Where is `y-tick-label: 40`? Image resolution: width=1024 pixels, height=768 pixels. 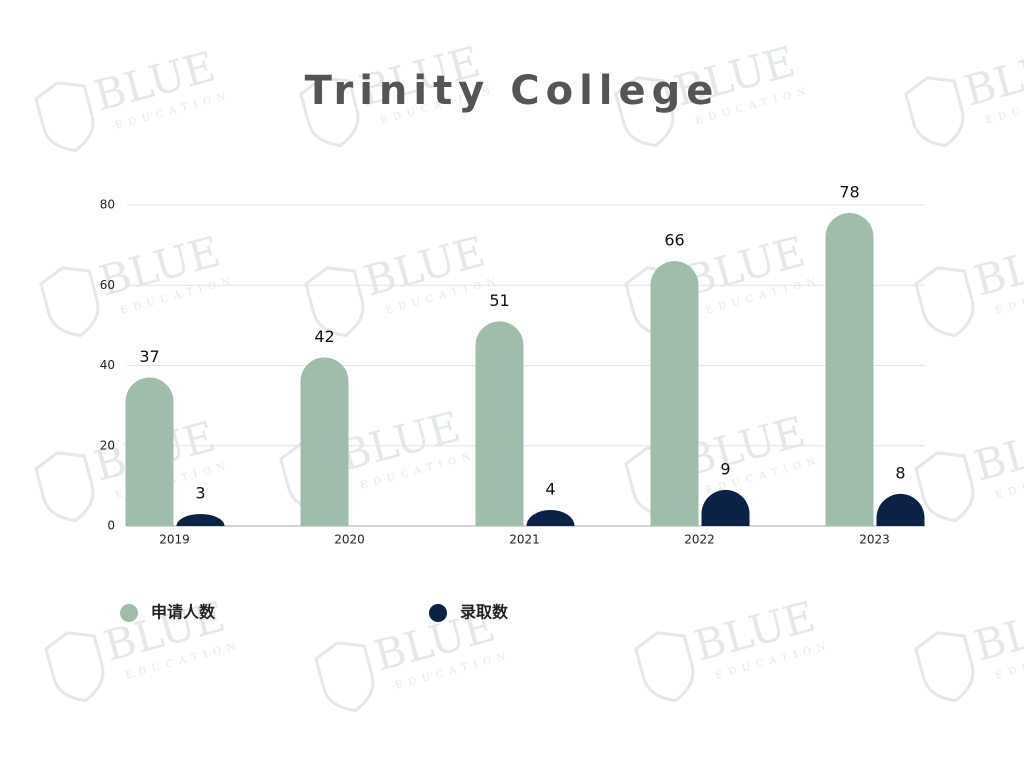 y-tick-label: 40 is located at coordinates (107, 365).